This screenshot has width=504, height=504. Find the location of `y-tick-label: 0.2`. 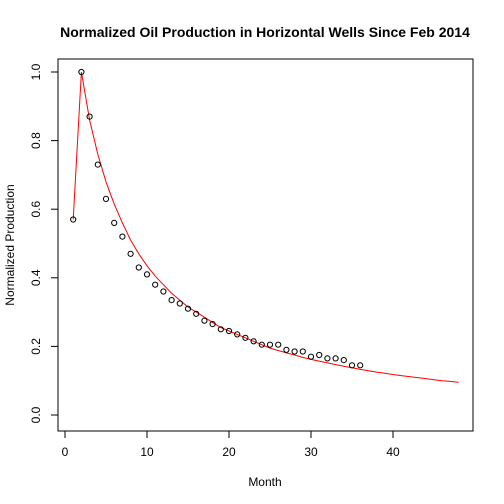

y-tick-label: 0.2 is located at coordinates (36, 346).